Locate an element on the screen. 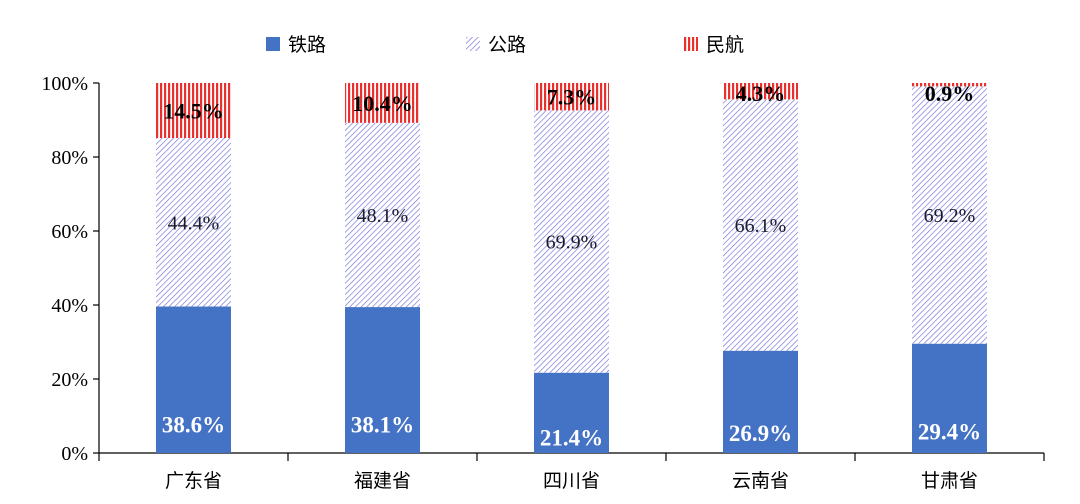 This screenshot has height=504, width=1080. data-label-rail: 21.4% is located at coordinates (571, 437).